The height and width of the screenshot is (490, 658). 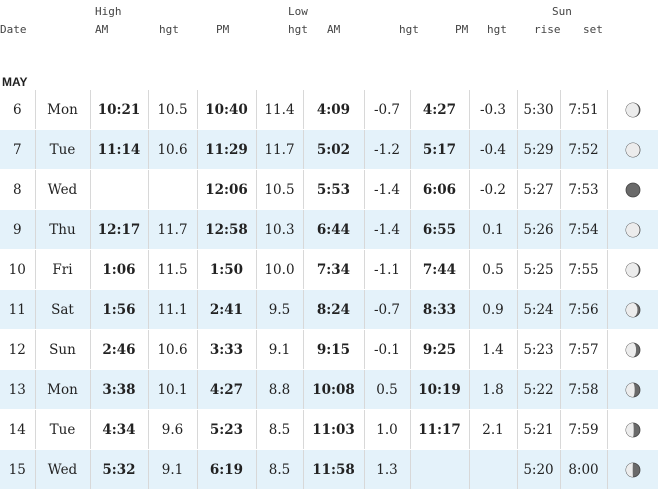 I want to click on high-am-time: 11:14, so click(x=118, y=149).